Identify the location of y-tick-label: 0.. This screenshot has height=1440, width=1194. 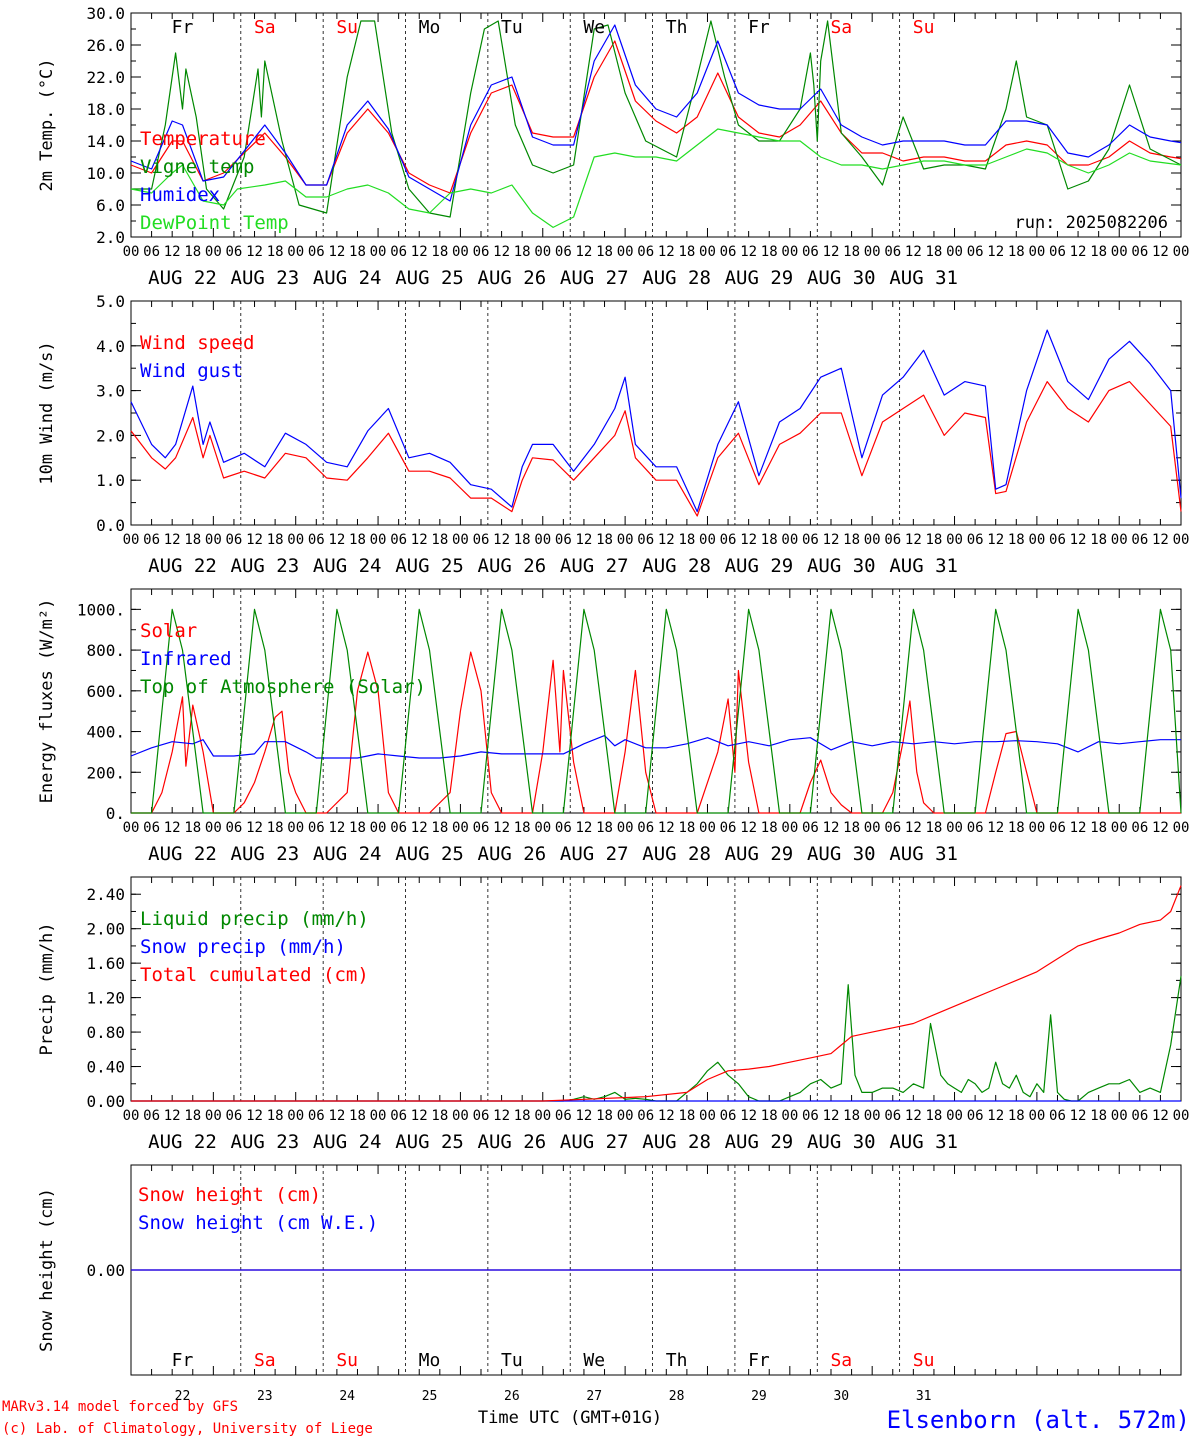
(115, 813).